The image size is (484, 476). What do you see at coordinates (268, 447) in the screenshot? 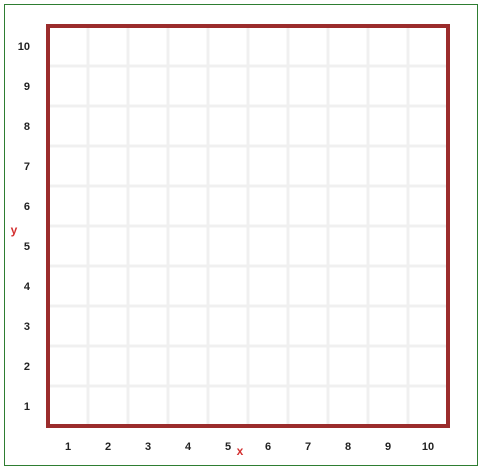
I see `x-tick-label: 6` at bounding box center [268, 447].